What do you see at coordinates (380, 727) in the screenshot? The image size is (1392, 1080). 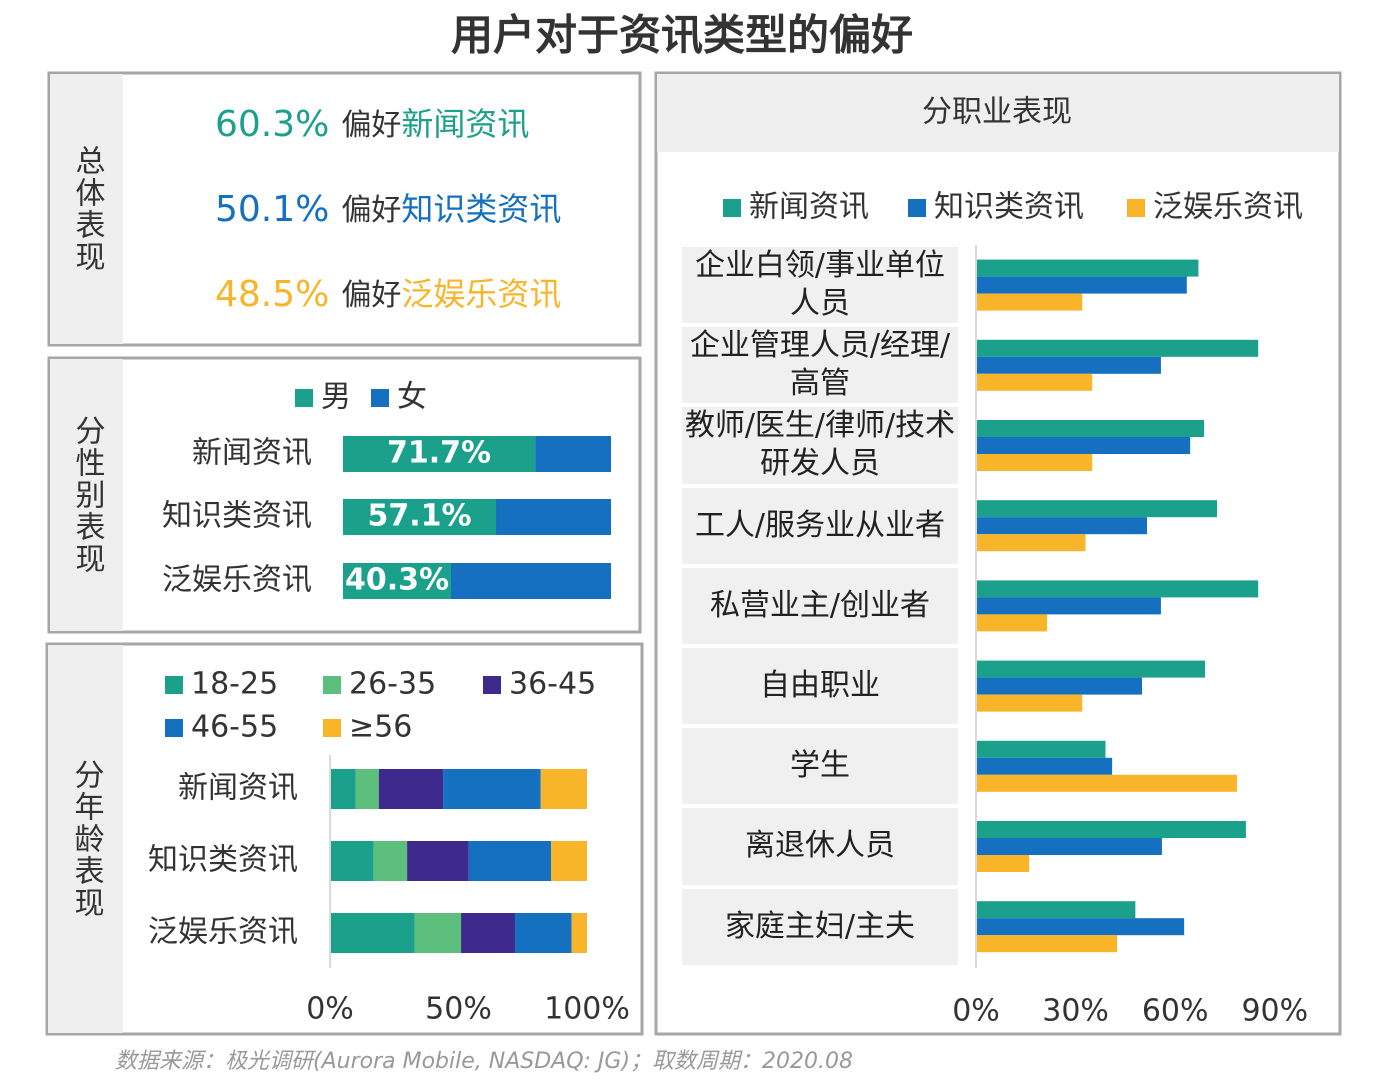 I see `legend-label: ≥56` at bounding box center [380, 727].